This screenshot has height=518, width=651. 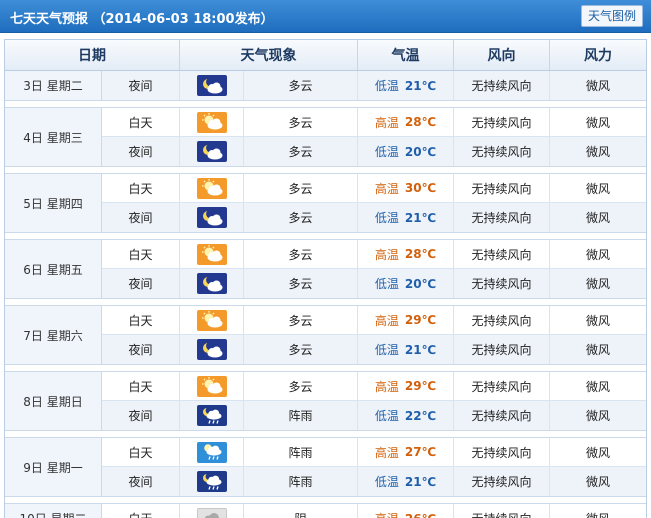 I want to click on temperature-cell: 低温 20℃, so click(x=406, y=151).